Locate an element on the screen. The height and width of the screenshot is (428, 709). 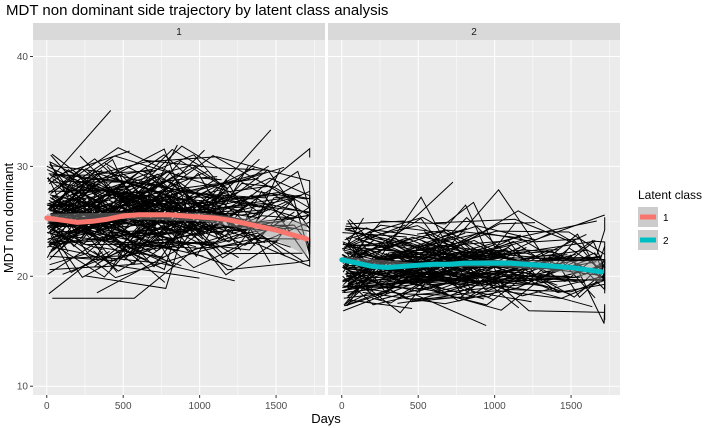
legend-label: 2 is located at coordinates (666, 241).